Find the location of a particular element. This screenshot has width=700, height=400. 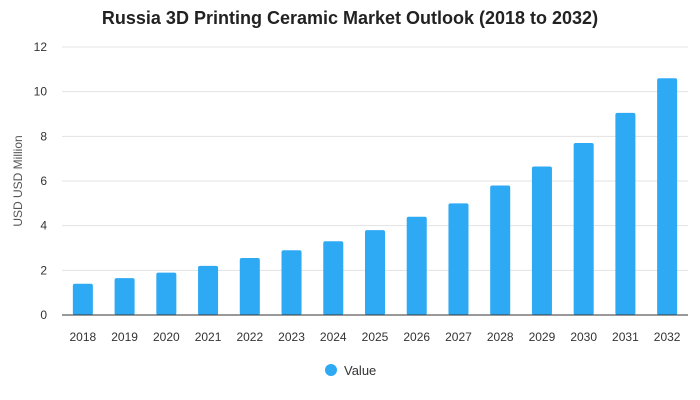

y-axis-label: USD USD Million is located at coordinates (18, 180).